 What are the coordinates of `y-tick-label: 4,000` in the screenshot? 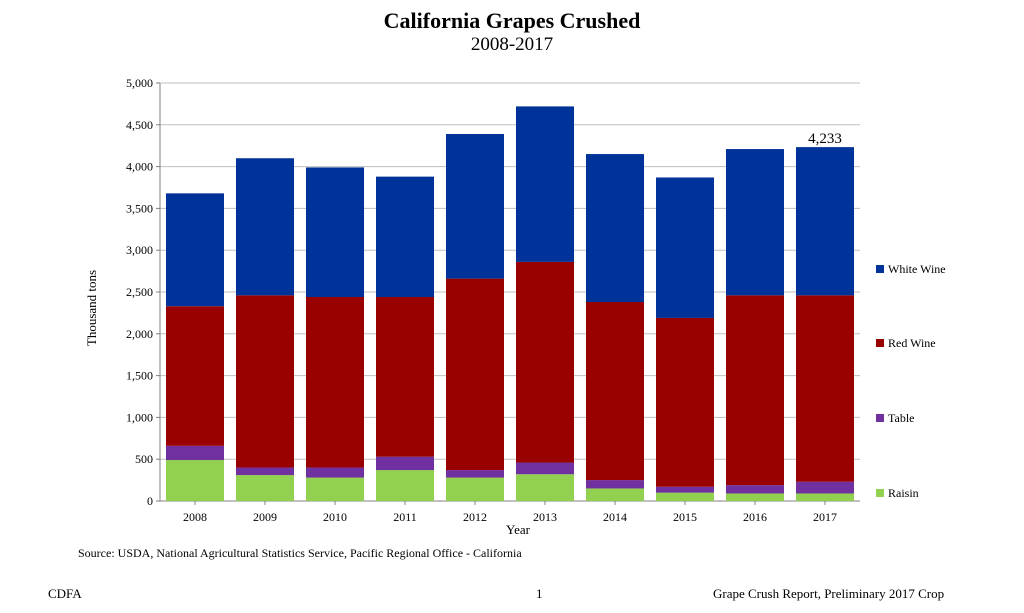 It's located at (139, 167).